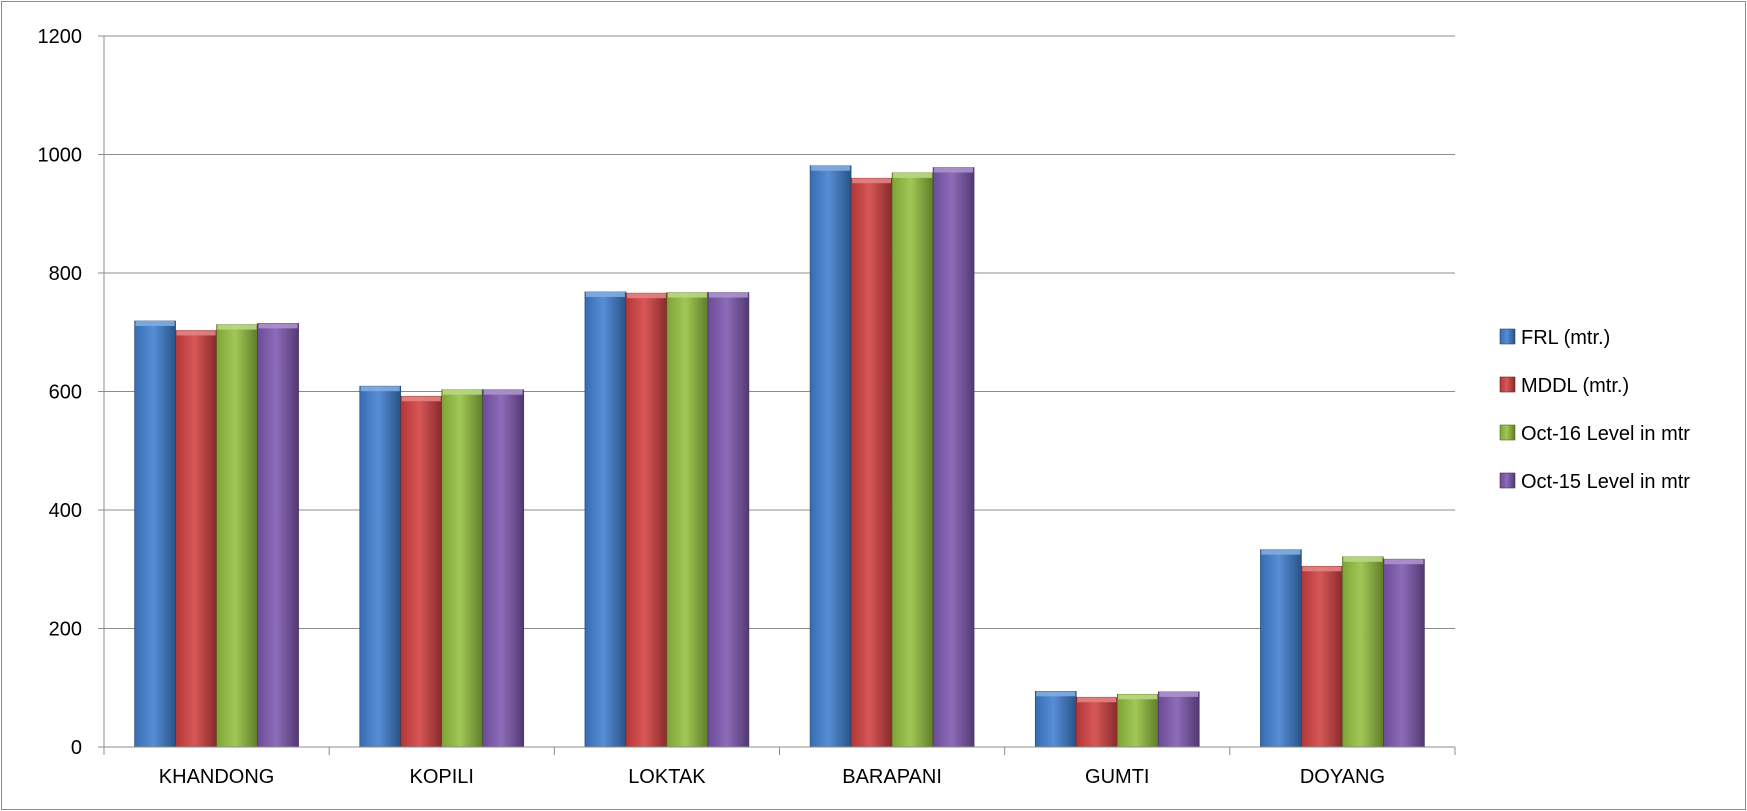 Image resolution: width=1747 pixels, height=811 pixels. What do you see at coordinates (60, 37) in the screenshot?
I see `y-tick-label: 1200` at bounding box center [60, 37].